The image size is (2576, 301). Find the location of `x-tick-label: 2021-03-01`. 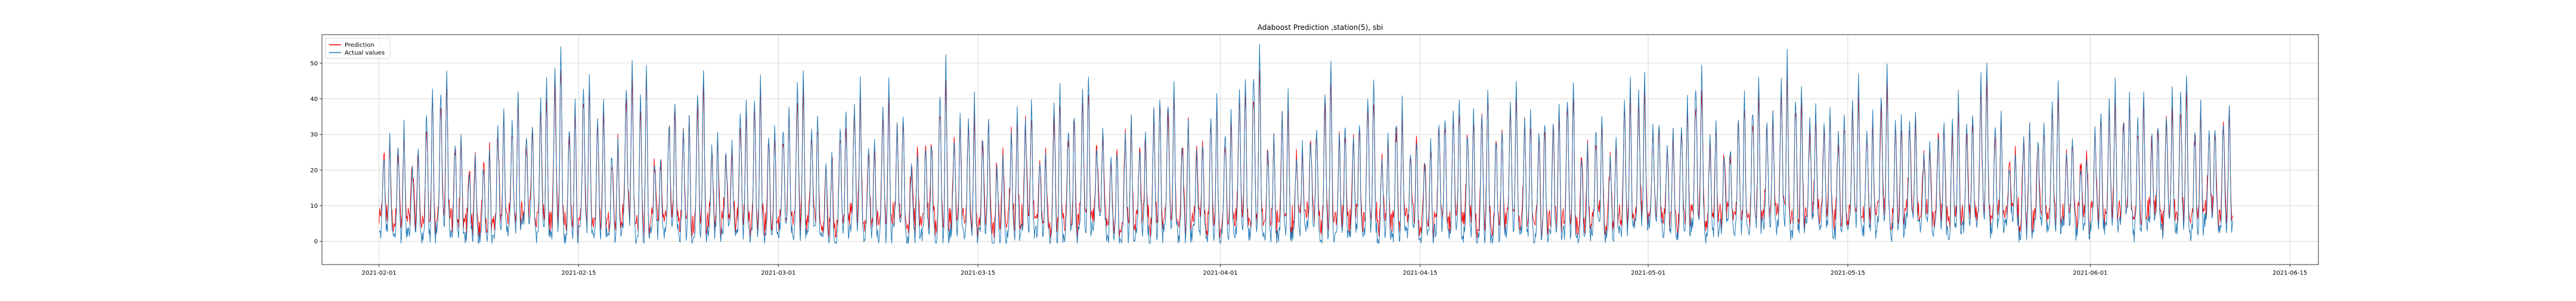

x-tick-label: 2021-03-01 is located at coordinates (778, 273).